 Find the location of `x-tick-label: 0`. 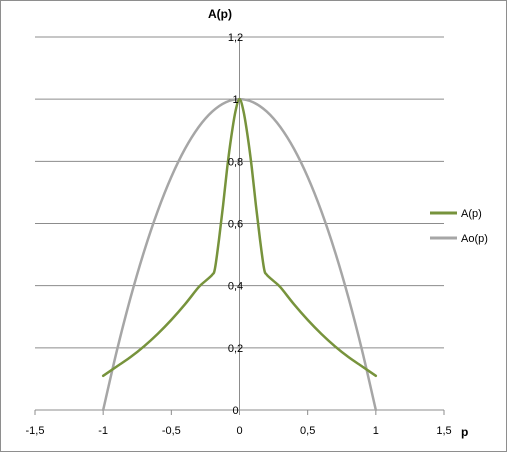

x-tick-label: 0 is located at coordinates (239, 431).